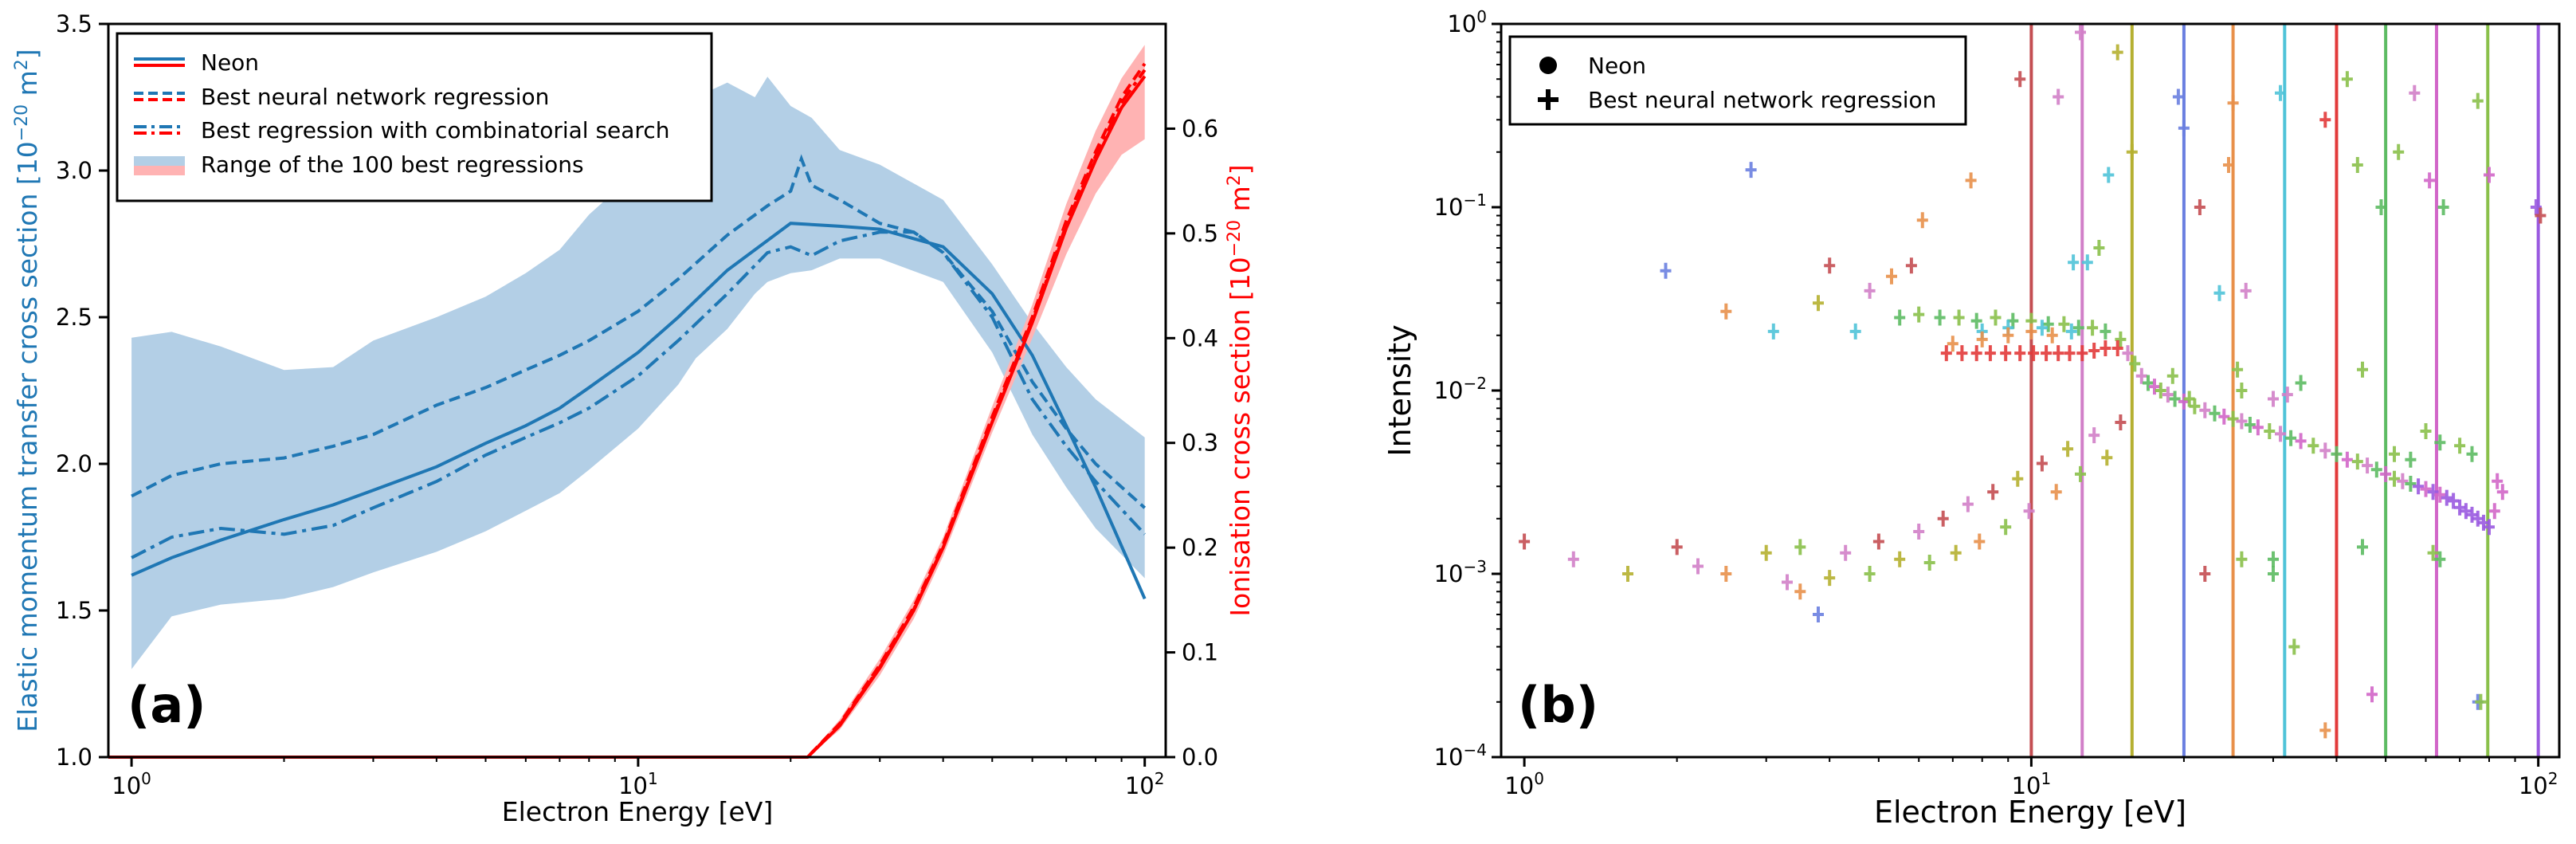 The width and height of the screenshot is (2576, 844). Describe the element at coordinates (1200, 128) in the screenshot. I see `right-y-tick-label: 0.6` at that location.